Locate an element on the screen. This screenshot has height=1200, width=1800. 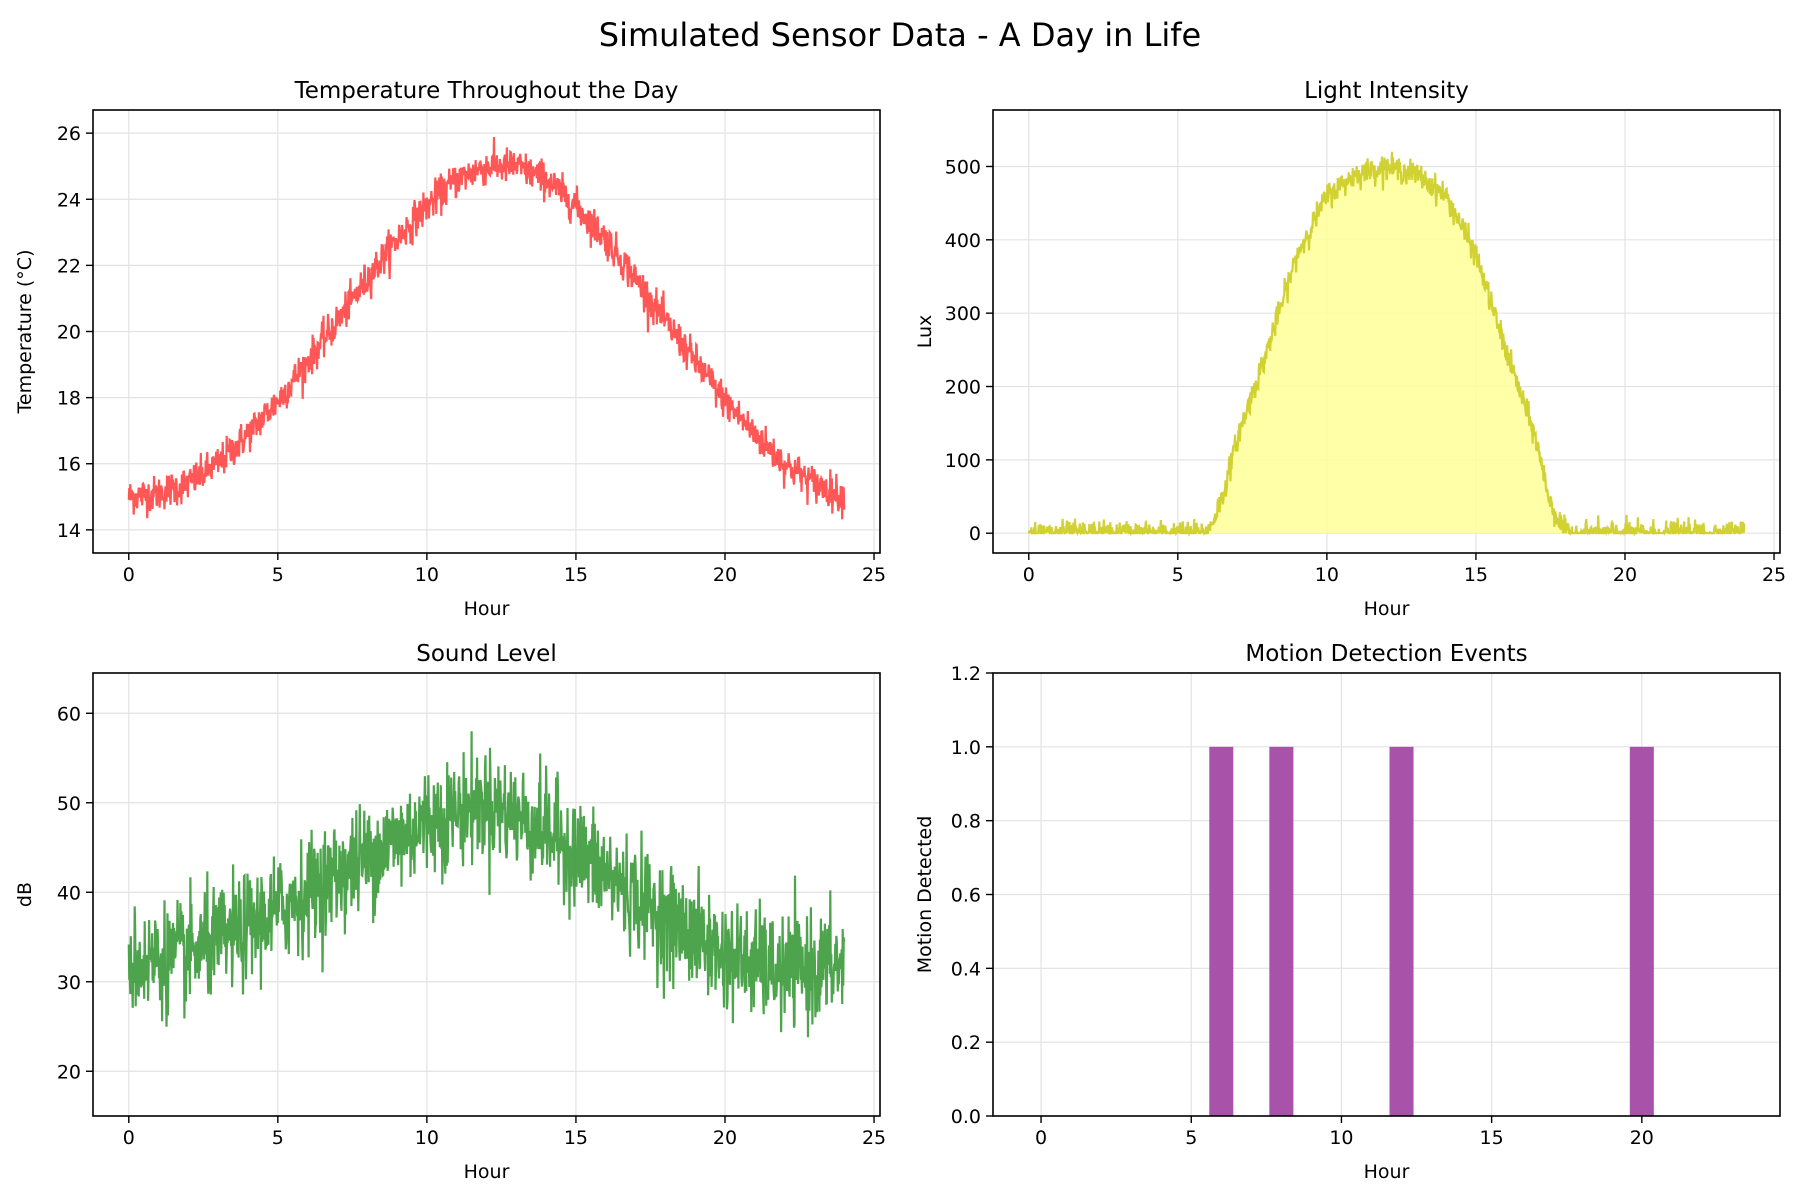
y-tick-label: 22 is located at coordinates (69, 266).